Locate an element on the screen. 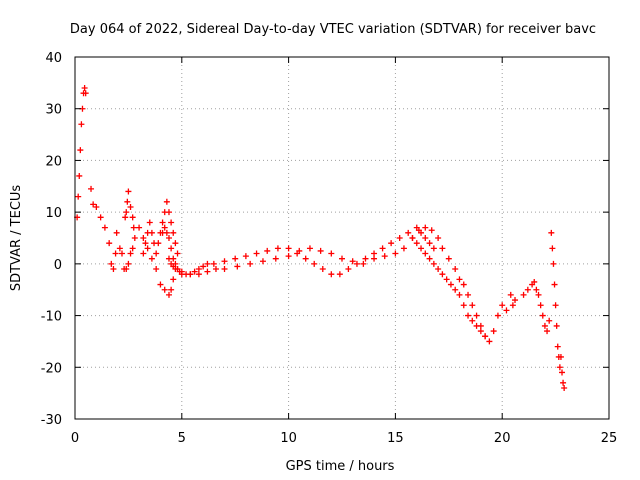 The height and width of the screenshot is (480, 640). y-axis-label: SDTVAR / TECUs is located at coordinates (16, 238).